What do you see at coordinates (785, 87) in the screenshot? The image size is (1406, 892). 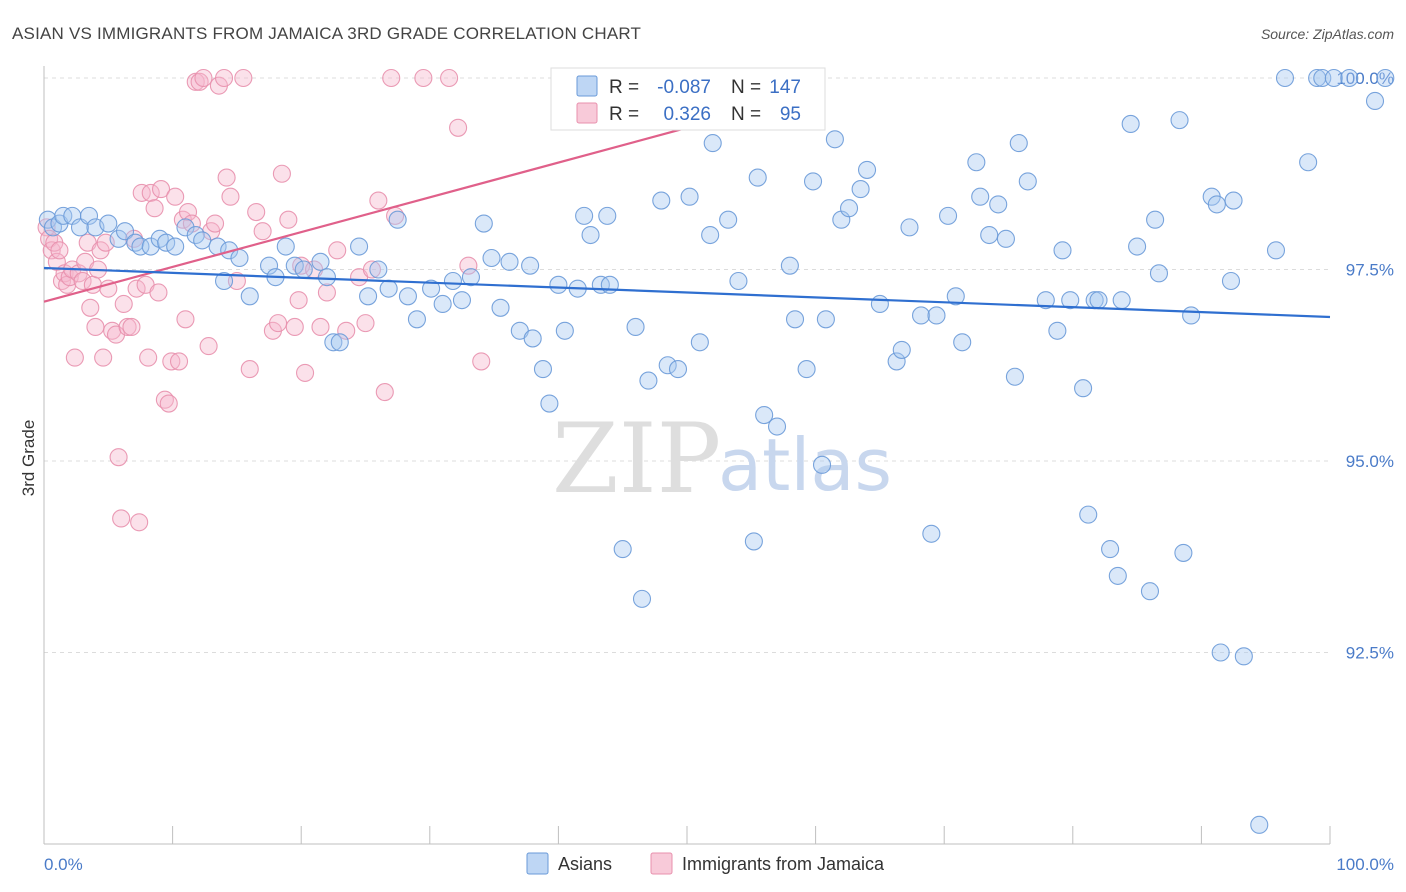 I see `legend-n-value-asians: 147` at bounding box center [785, 87].